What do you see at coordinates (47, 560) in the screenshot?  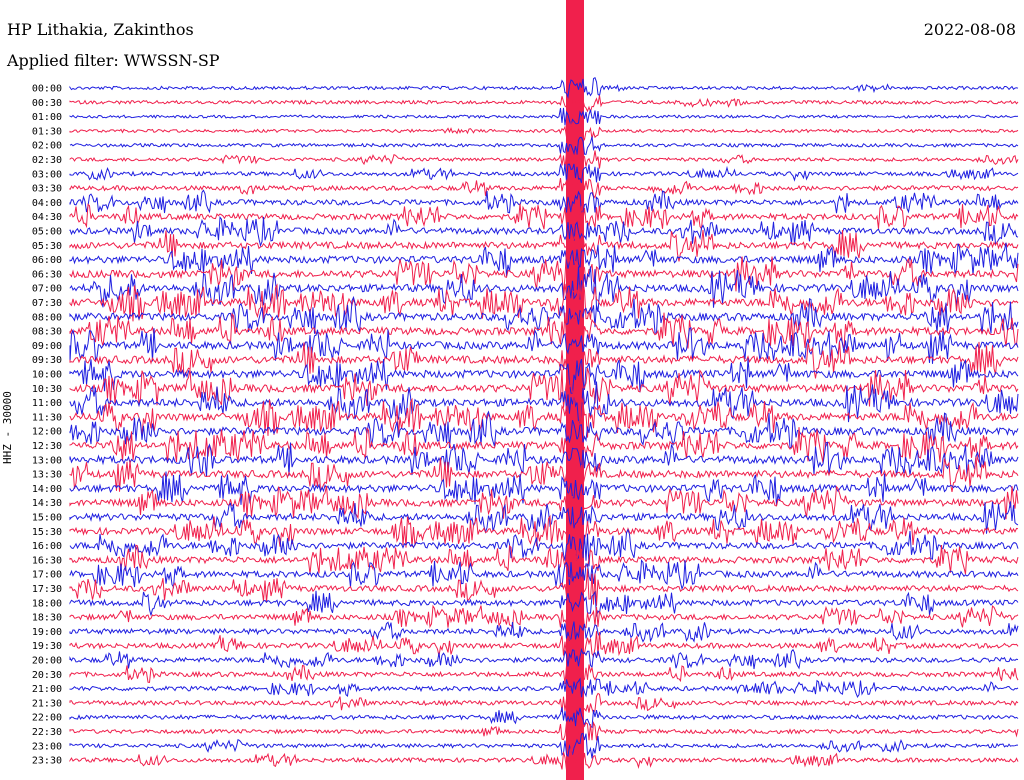 I see `time-tick-label: 16:30` at bounding box center [47, 560].